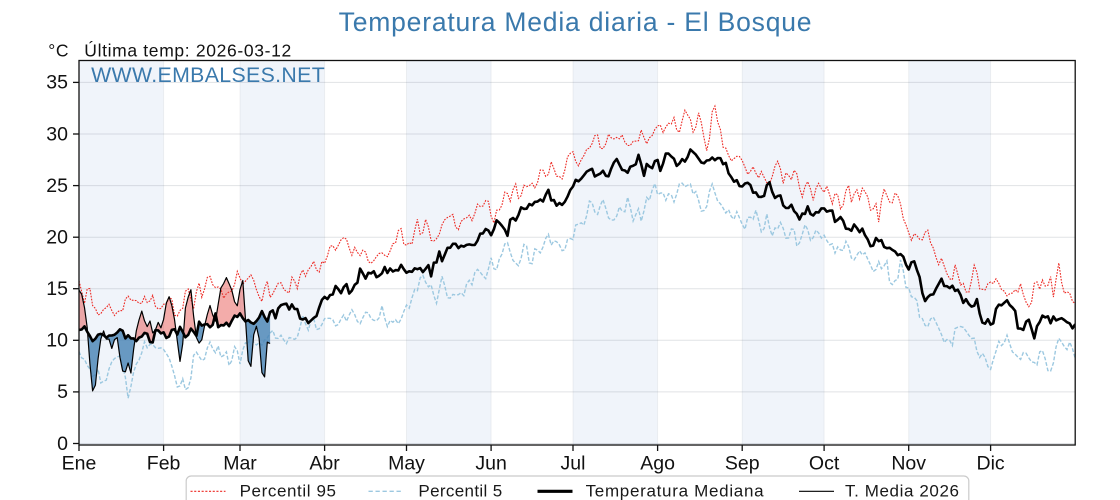 This screenshot has width=1120, height=500. I want to click on svg-text: 10, so click(57, 341).